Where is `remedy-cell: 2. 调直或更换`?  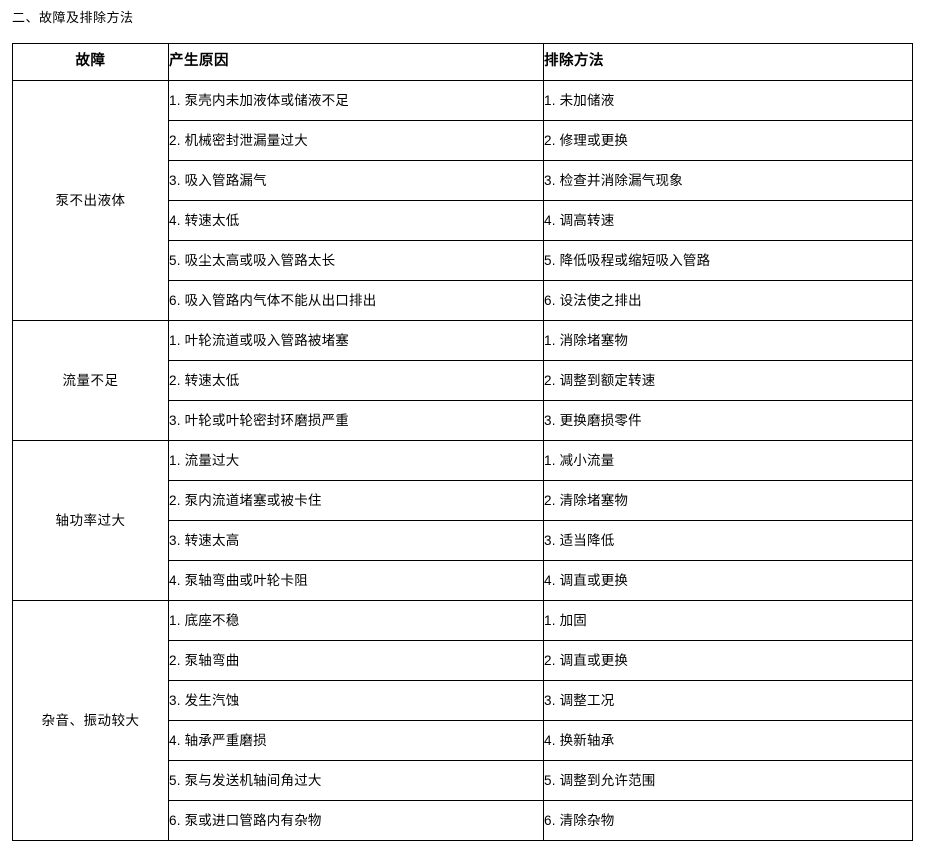
remedy-cell: 2. 调直或更换 is located at coordinates (728, 660).